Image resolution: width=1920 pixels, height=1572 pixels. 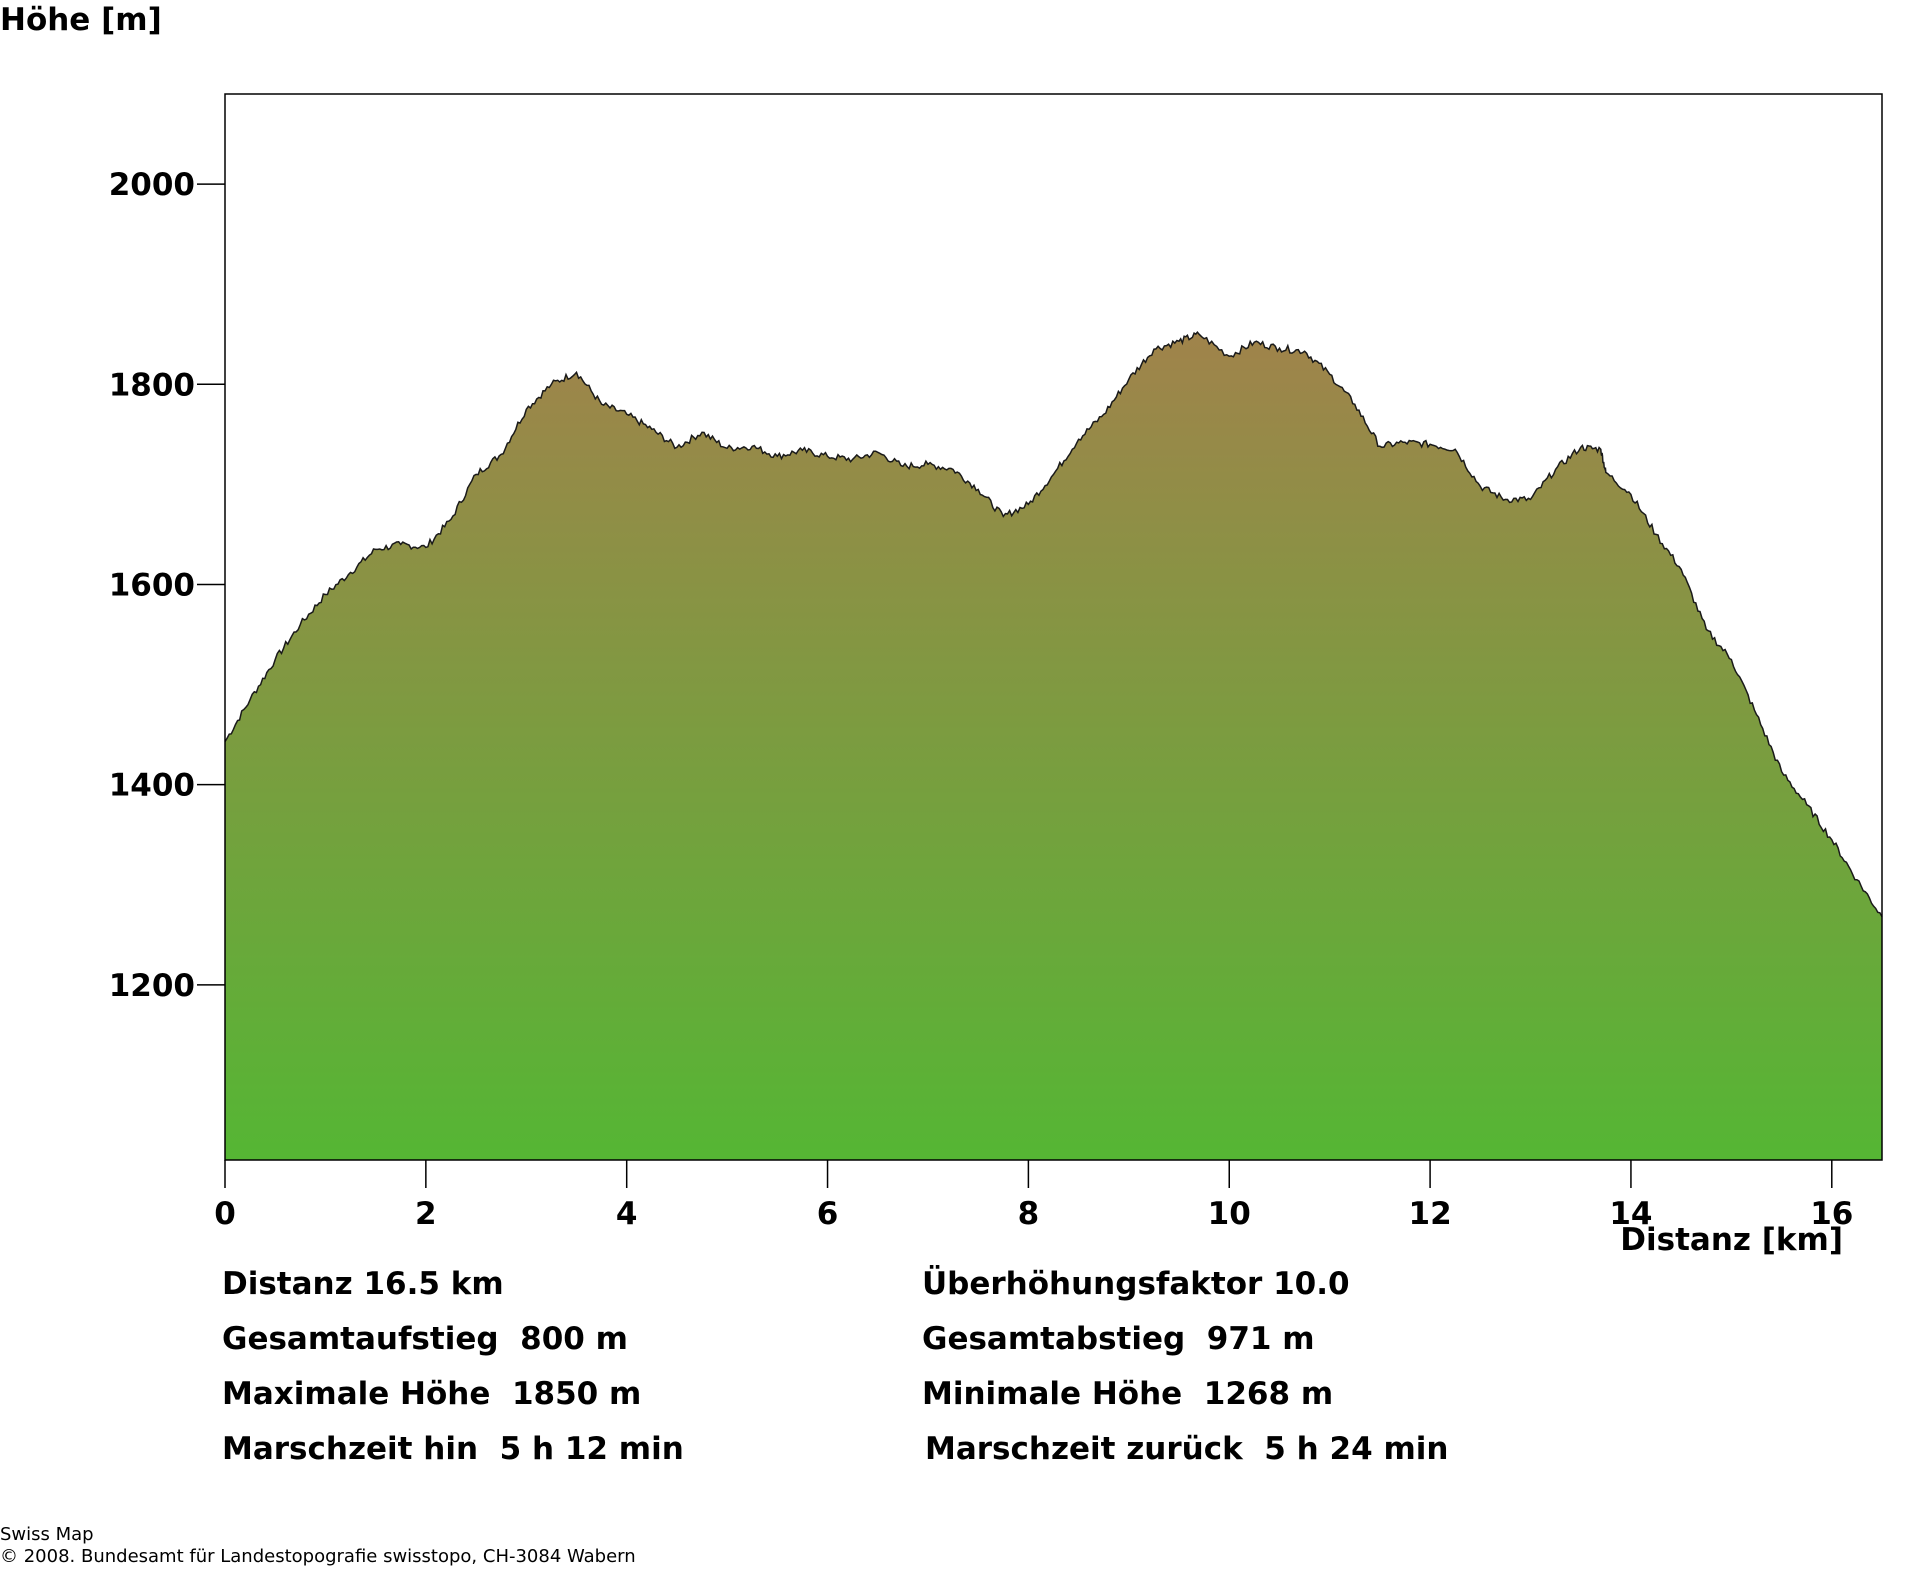 What do you see at coordinates (426, 1214) in the screenshot?
I see `x-tick-label: 2` at bounding box center [426, 1214].